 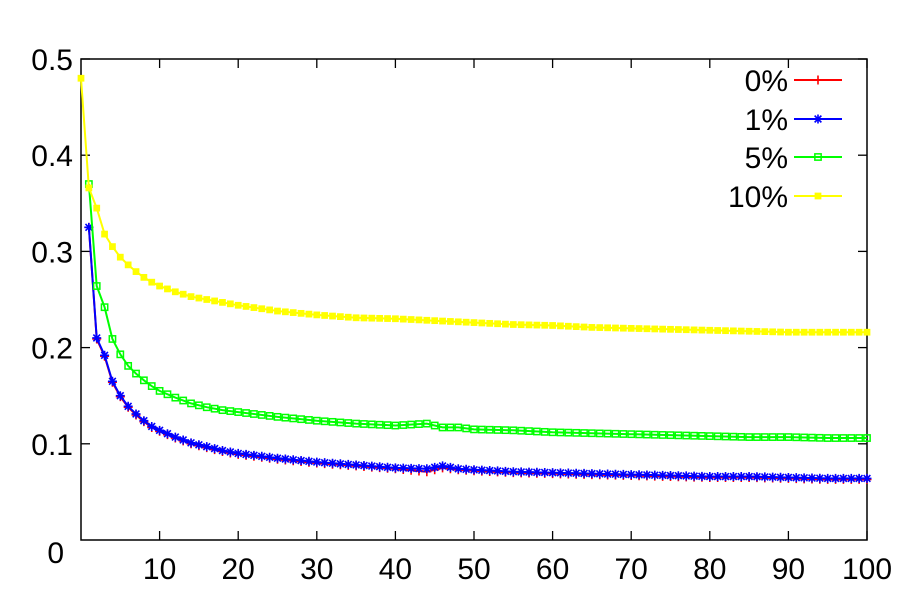 I want to click on legend-label: 5%, so click(x=766, y=158).